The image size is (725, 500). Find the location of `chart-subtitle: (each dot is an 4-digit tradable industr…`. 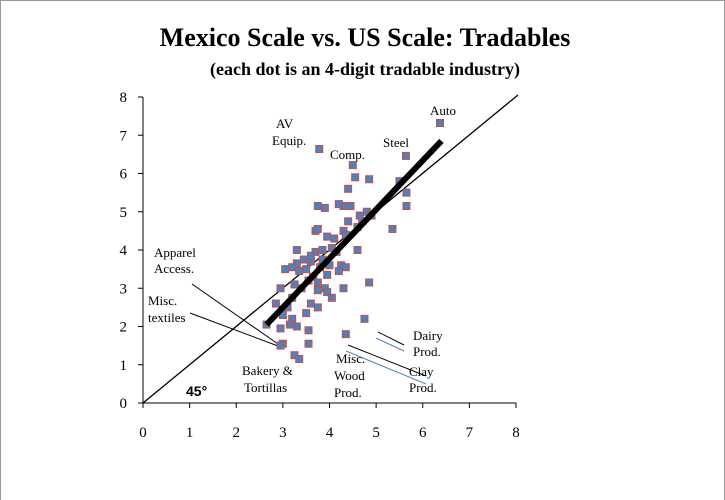

chart-subtitle: (each dot is an 4-digit tradable industr… is located at coordinates (365, 69).